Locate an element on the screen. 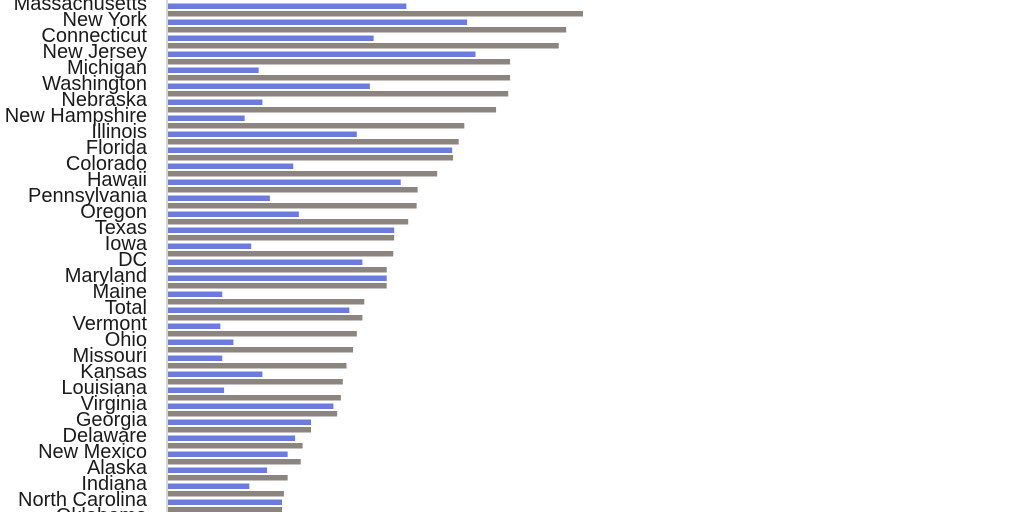 Image resolution: width=1024 pixels, height=512 pixels. category-label: New Hampshire is located at coordinates (76, 116).